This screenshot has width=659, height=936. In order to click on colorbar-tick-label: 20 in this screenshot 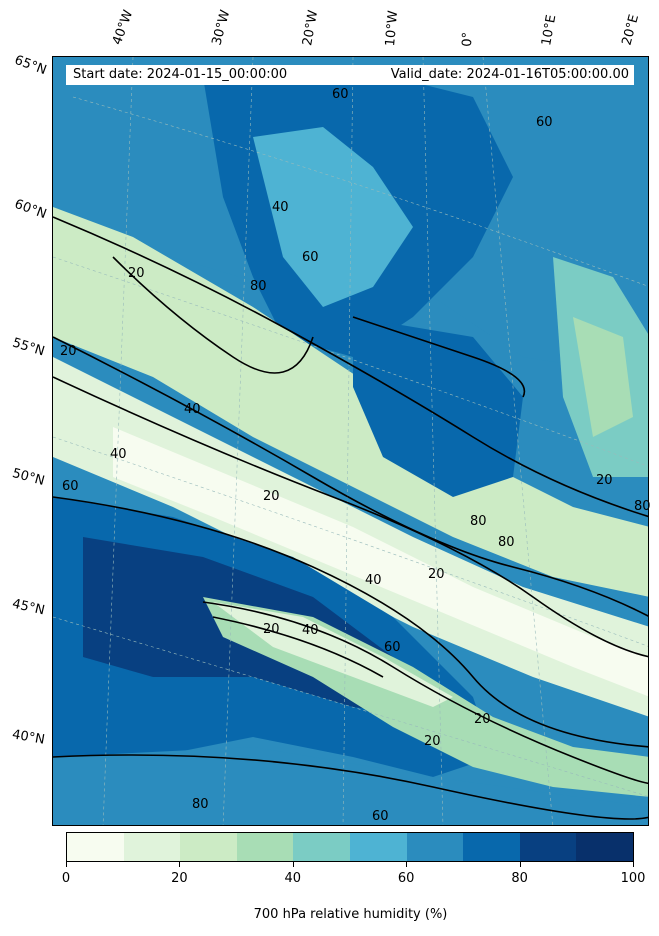, I will do `click(179, 878)`.